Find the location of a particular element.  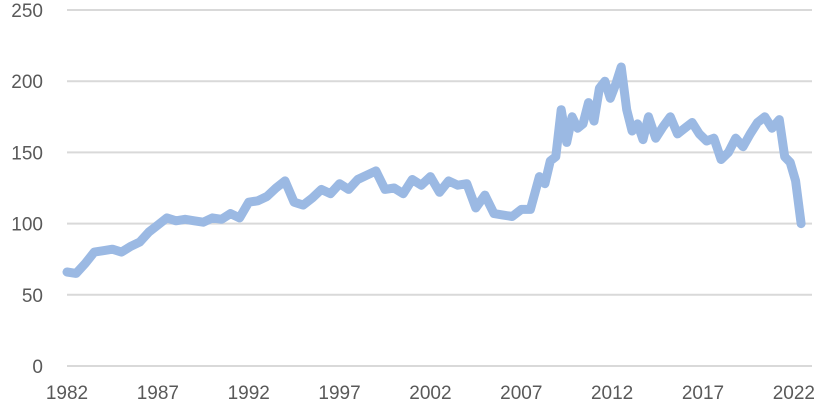

x-tick-labels: 1982 1987 1992 1997 2002 2007 2012 2017 2022 is located at coordinates (430, 393).